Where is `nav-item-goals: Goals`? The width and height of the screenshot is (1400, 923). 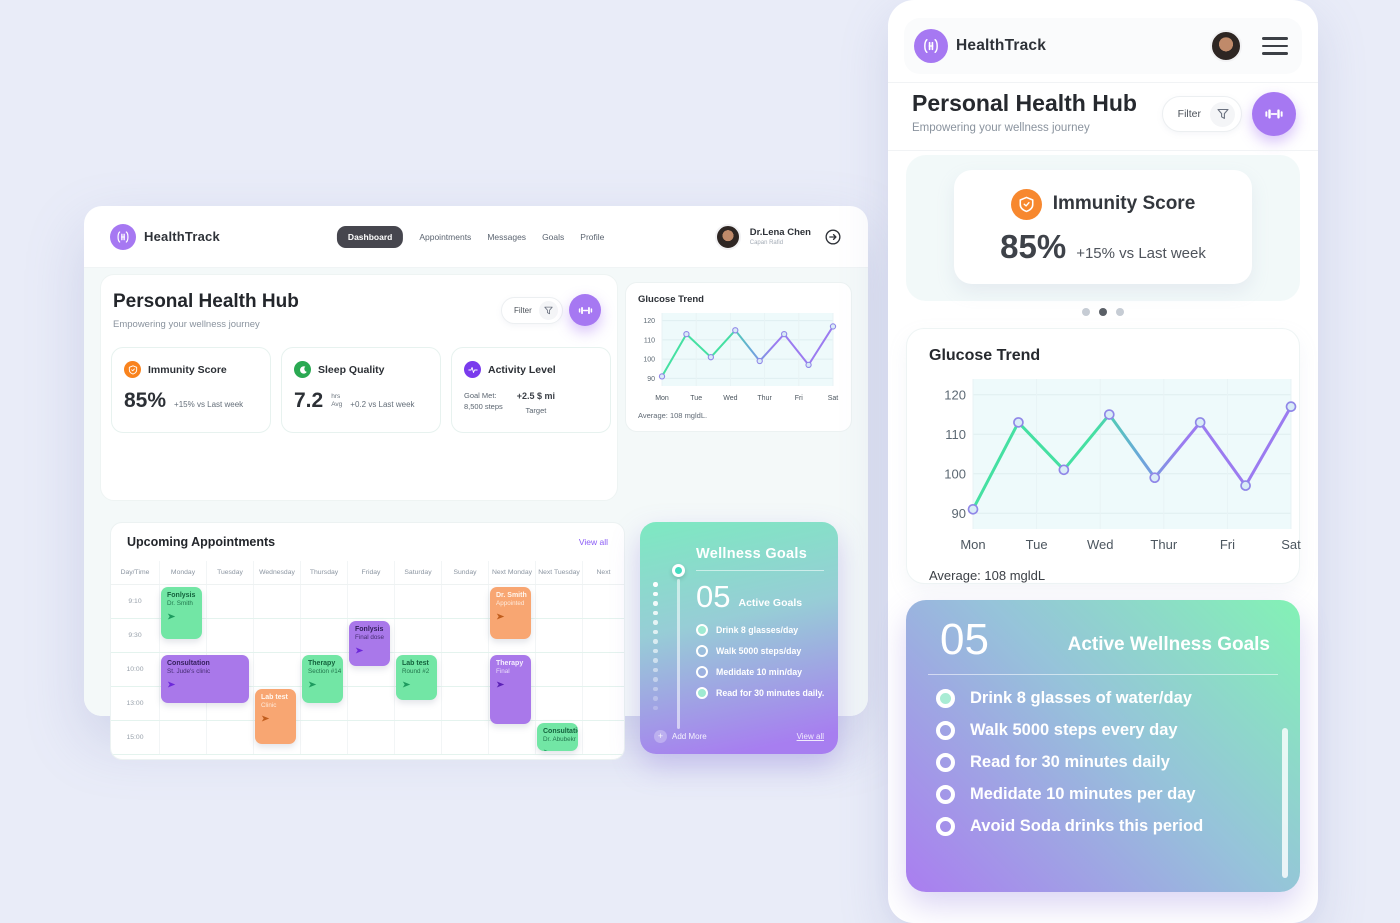
nav-item-goals: Goals is located at coordinates (553, 236).